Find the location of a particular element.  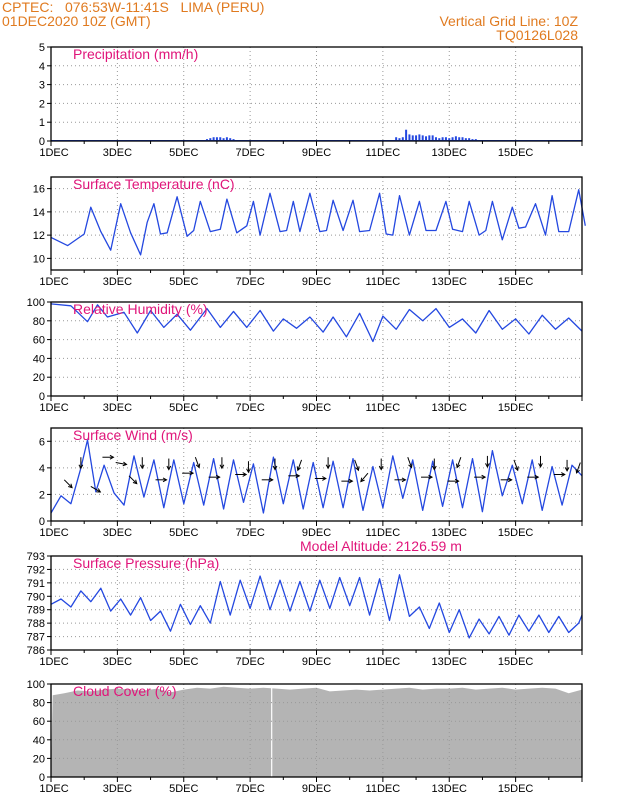

y-tick-label: 788 is located at coordinates (36, 624).